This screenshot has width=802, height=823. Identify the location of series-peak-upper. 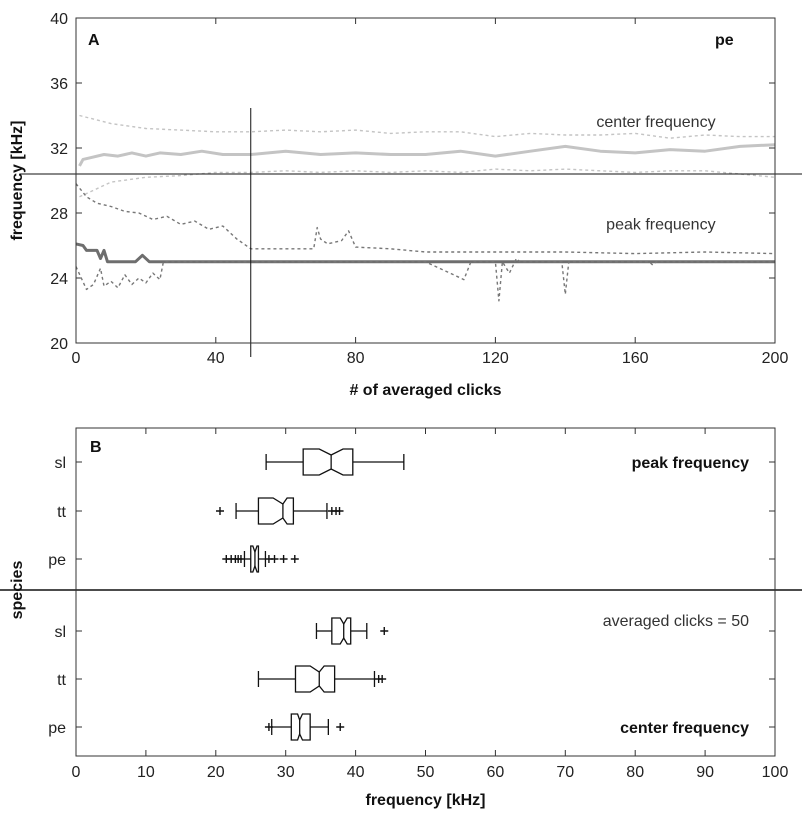
(425, 219).